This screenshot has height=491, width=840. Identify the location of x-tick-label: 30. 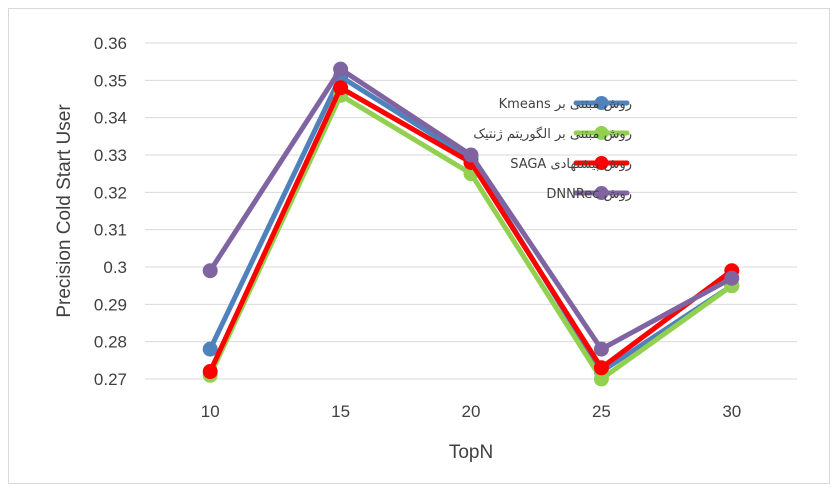
(731, 411).